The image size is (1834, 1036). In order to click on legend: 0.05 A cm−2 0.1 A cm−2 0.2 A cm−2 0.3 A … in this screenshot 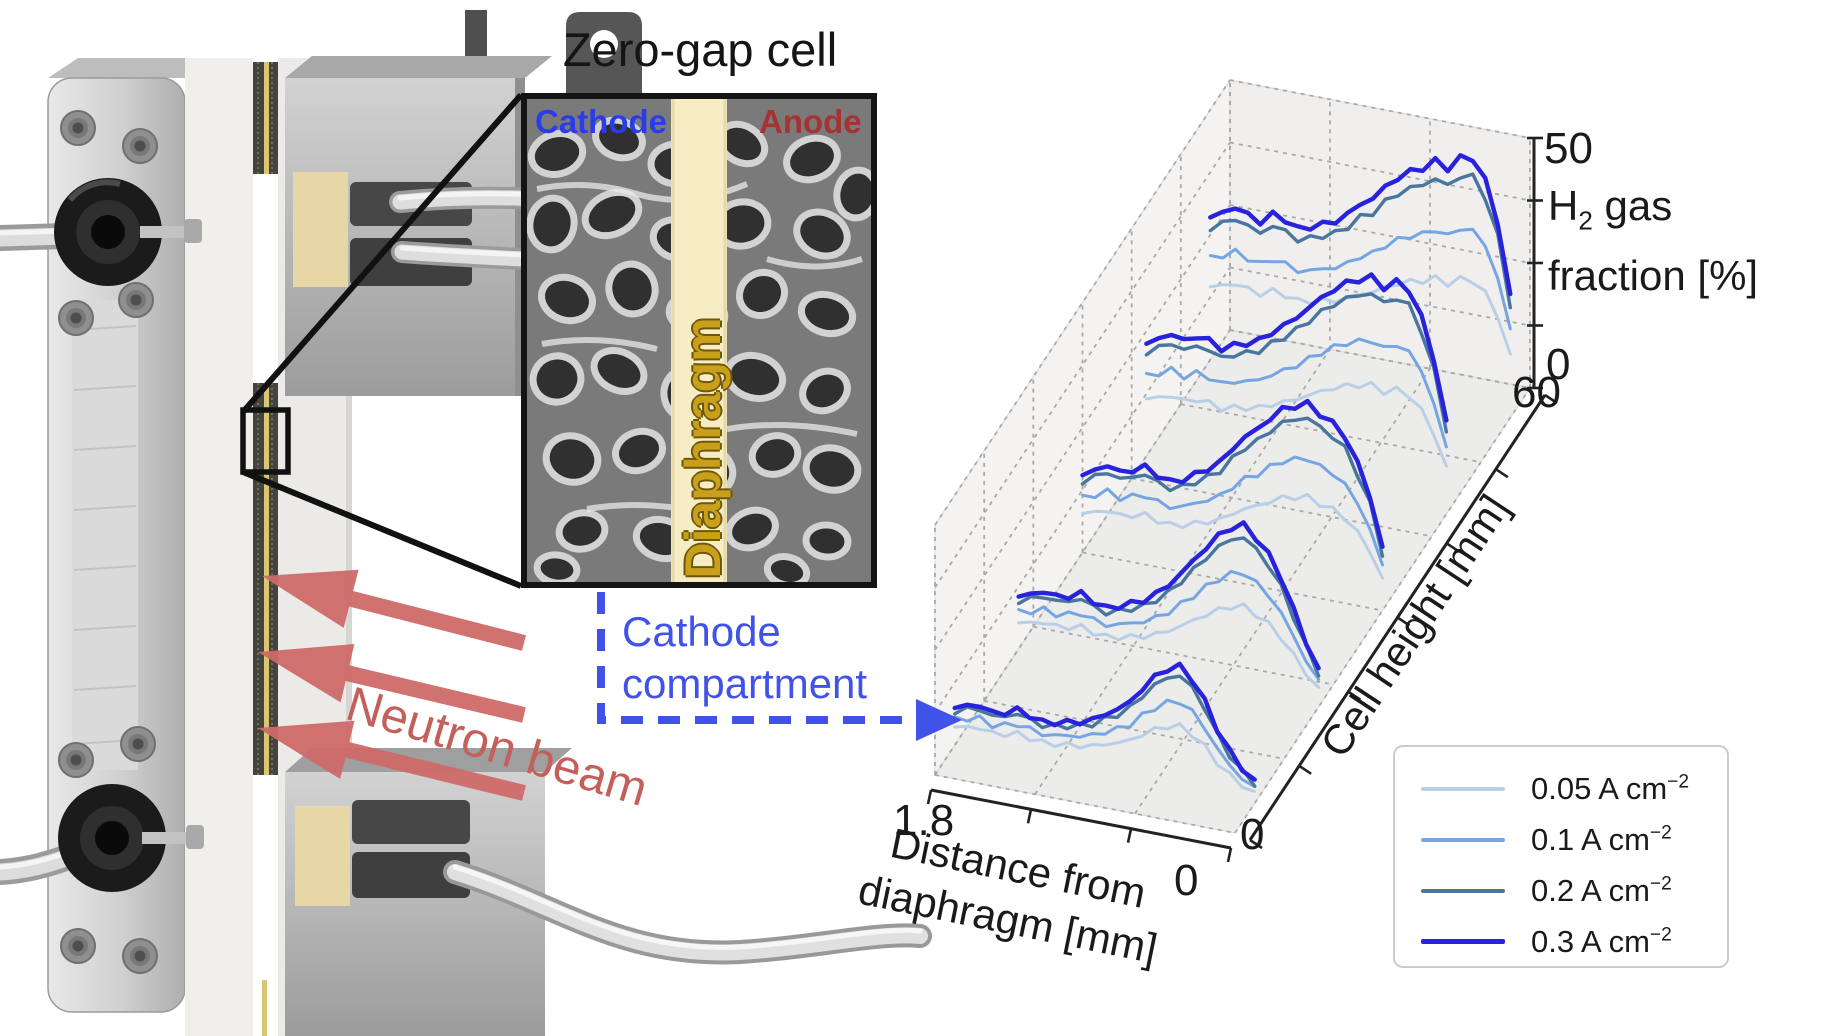, I will do `click(1561, 856)`.